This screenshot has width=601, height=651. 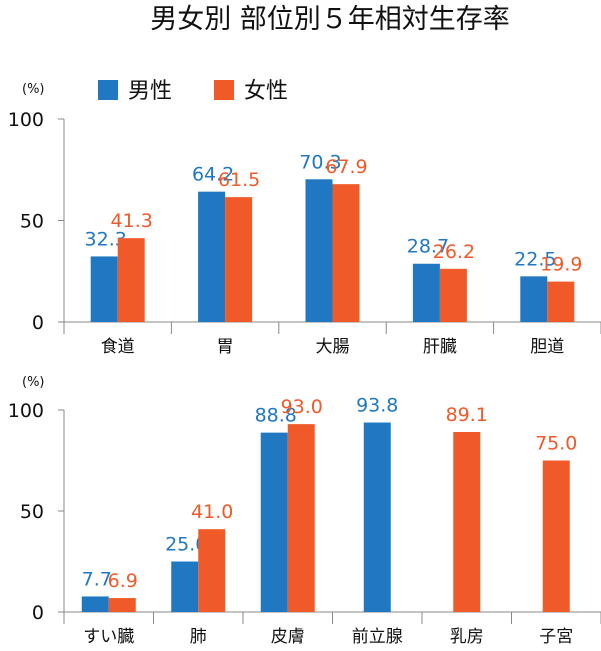 What do you see at coordinates (440, 347) in the screenshot?
I see `category-label: 肝臓` at bounding box center [440, 347].